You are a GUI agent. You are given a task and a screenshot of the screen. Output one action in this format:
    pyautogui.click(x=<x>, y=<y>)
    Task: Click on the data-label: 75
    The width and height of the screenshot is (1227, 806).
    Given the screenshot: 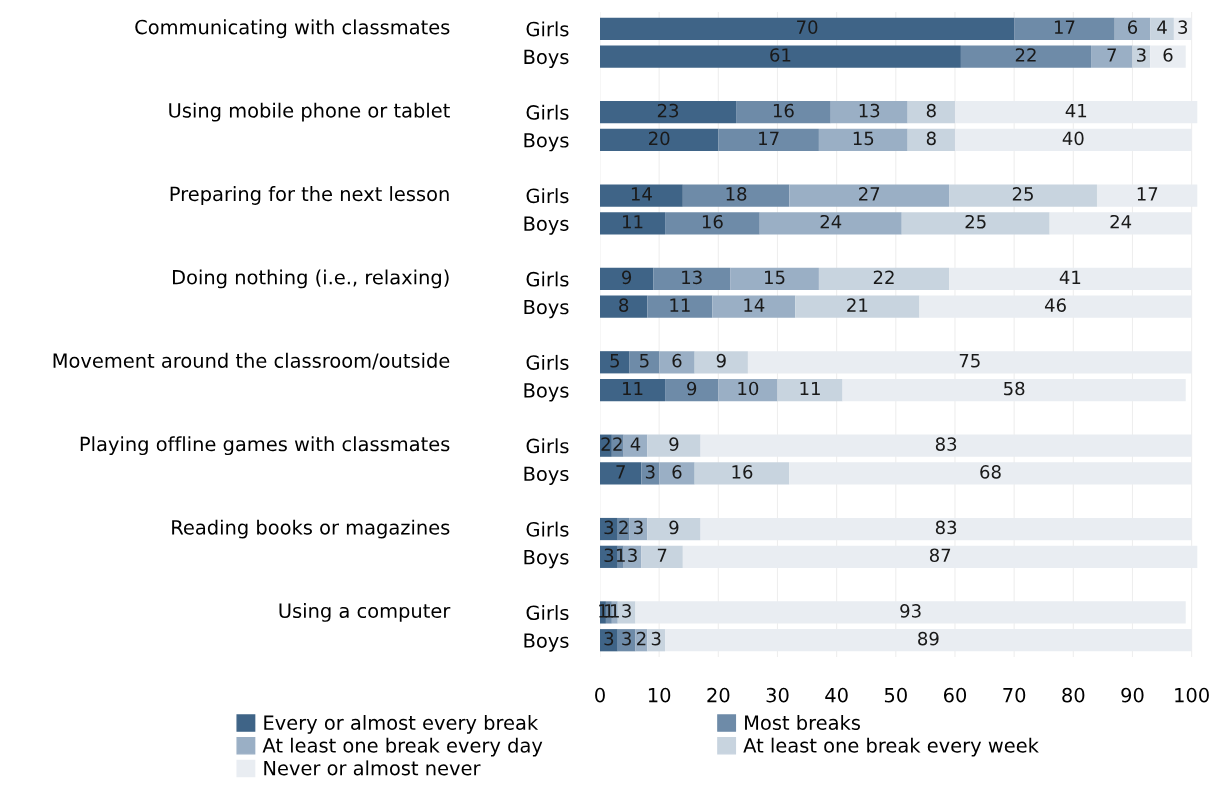 What is the action you would take?
    pyautogui.click(x=969, y=361)
    